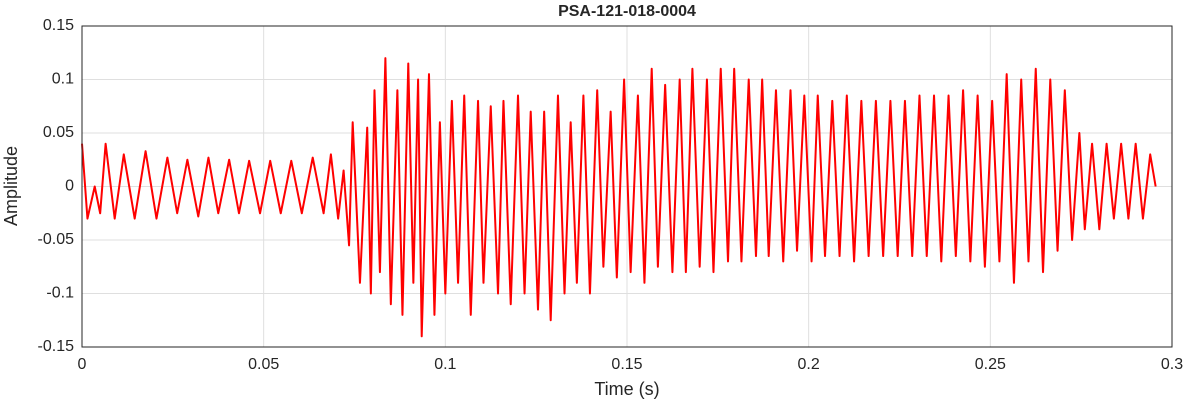 This screenshot has width=1188, height=409. What do you see at coordinates (445, 364) in the screenshot?
I see `x-tick-label: 0.1` at bounding box center [445, 364].